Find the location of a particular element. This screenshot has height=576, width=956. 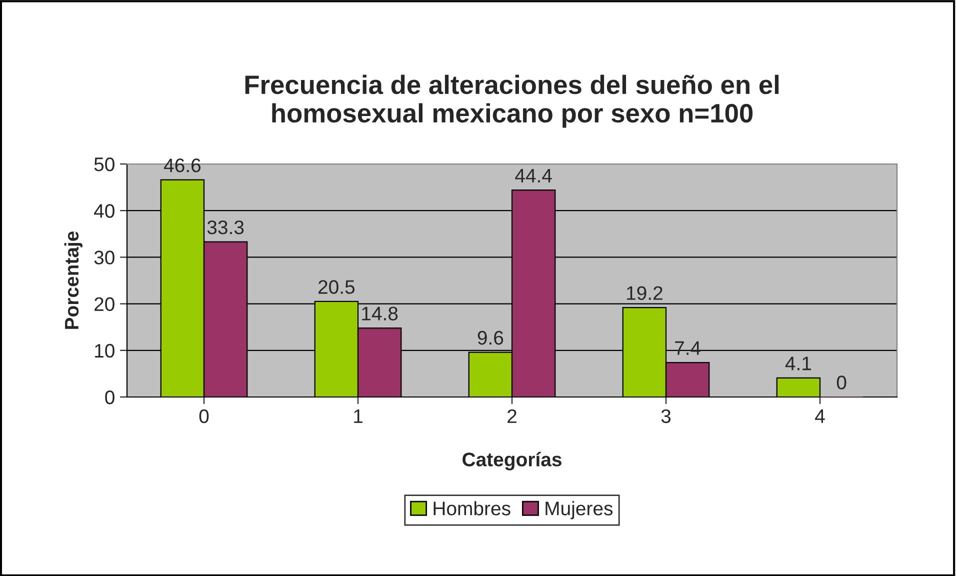

data-label: 20.5 is located at coordinates (336, 287).